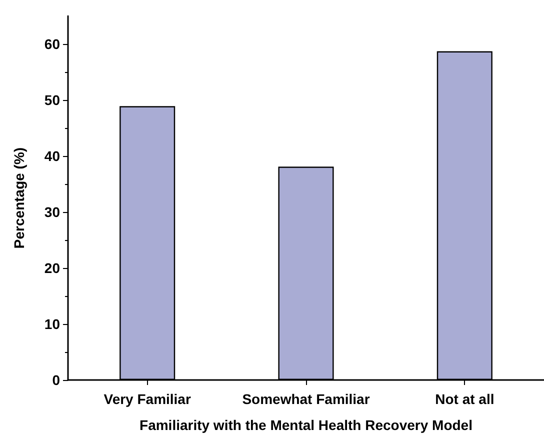 This screenshot has width=544, height=437. Describe the element at coordinates (56, 380) in the screenshot. I see `y-tick-label: 0` at that location.